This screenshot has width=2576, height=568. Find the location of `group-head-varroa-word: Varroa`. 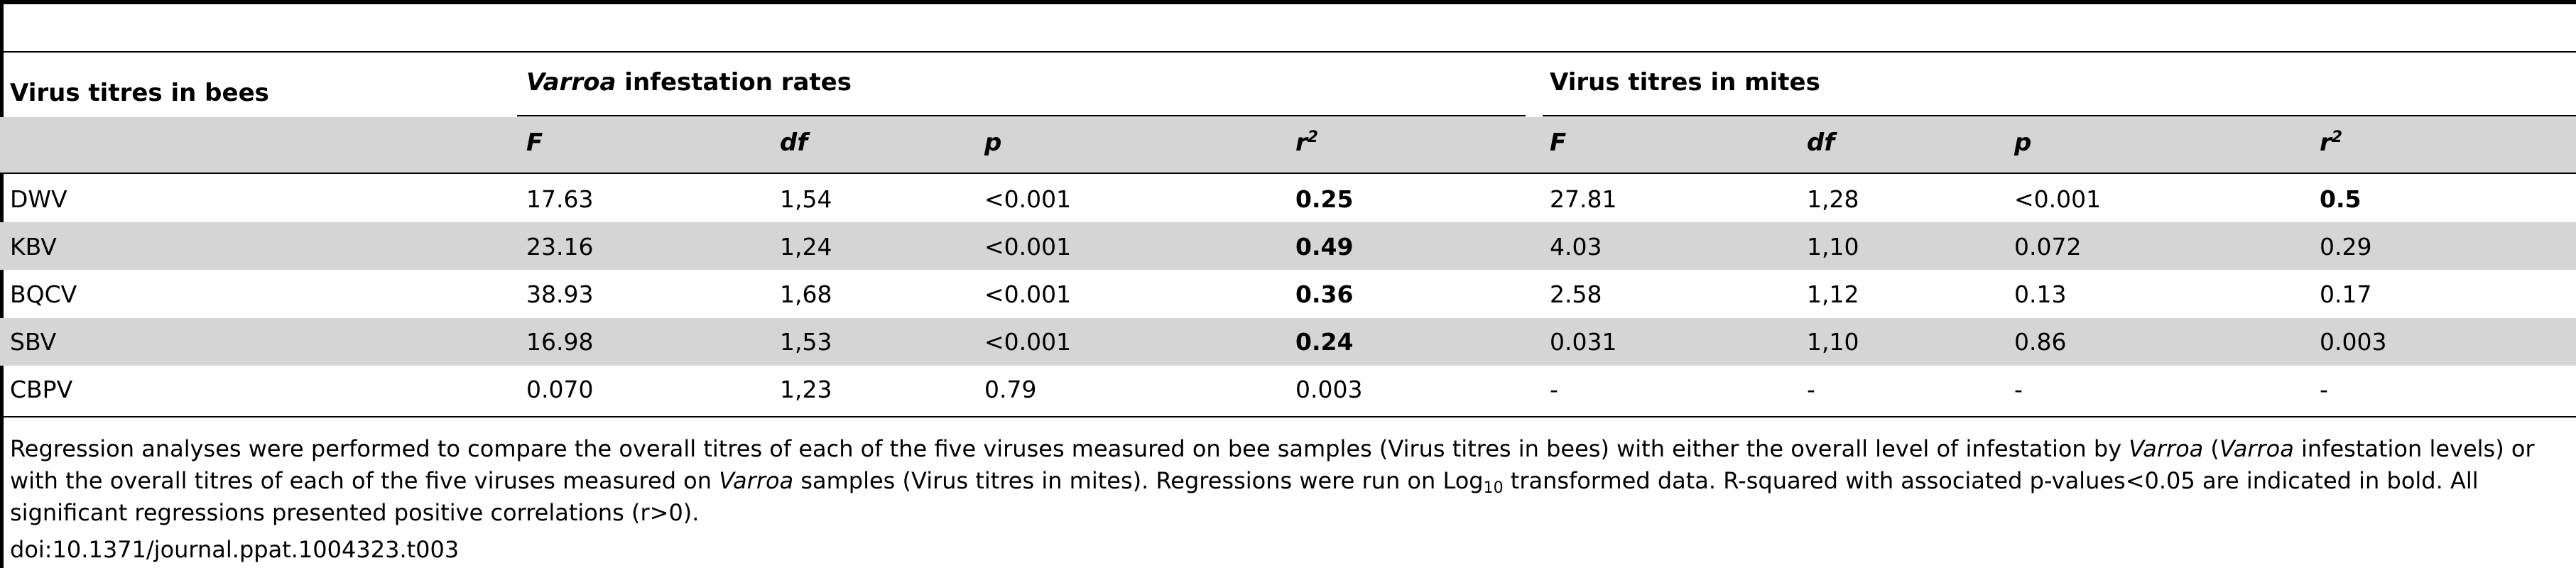

group-head-varroa-word: Varroa is located at coordinates (571, 82).